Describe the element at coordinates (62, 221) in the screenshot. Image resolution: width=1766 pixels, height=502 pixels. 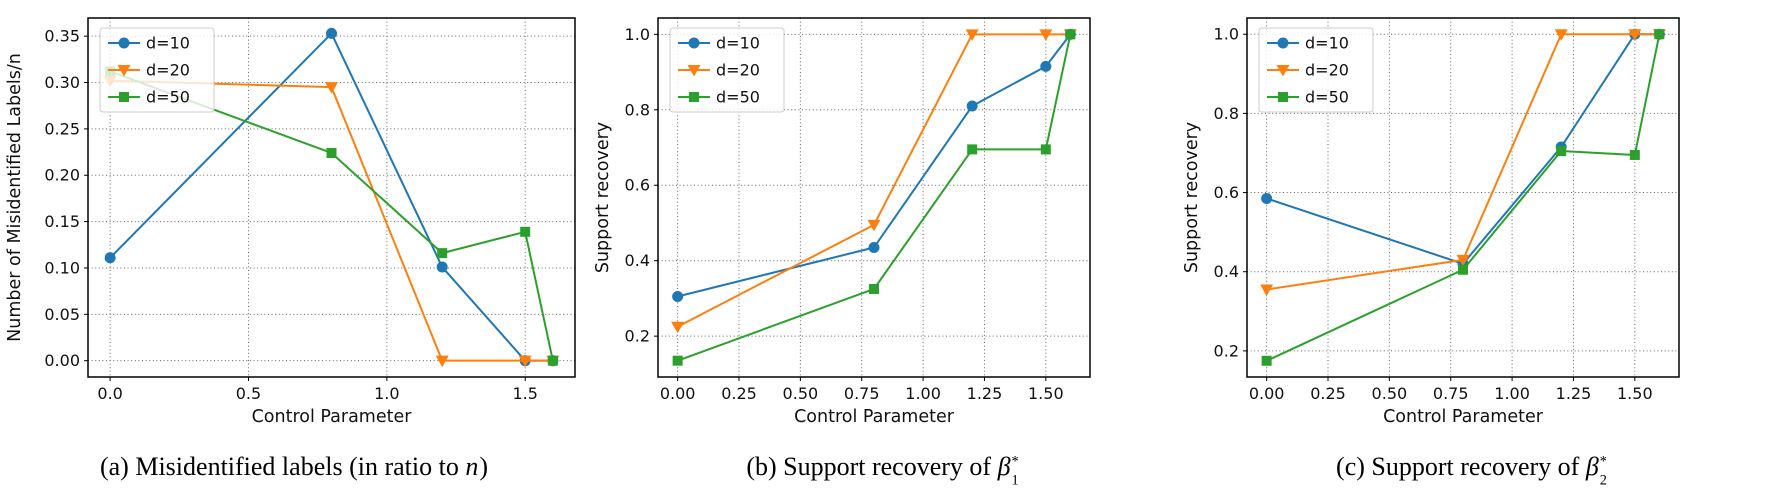
I see `y-tick-label: 0.15` at that location.